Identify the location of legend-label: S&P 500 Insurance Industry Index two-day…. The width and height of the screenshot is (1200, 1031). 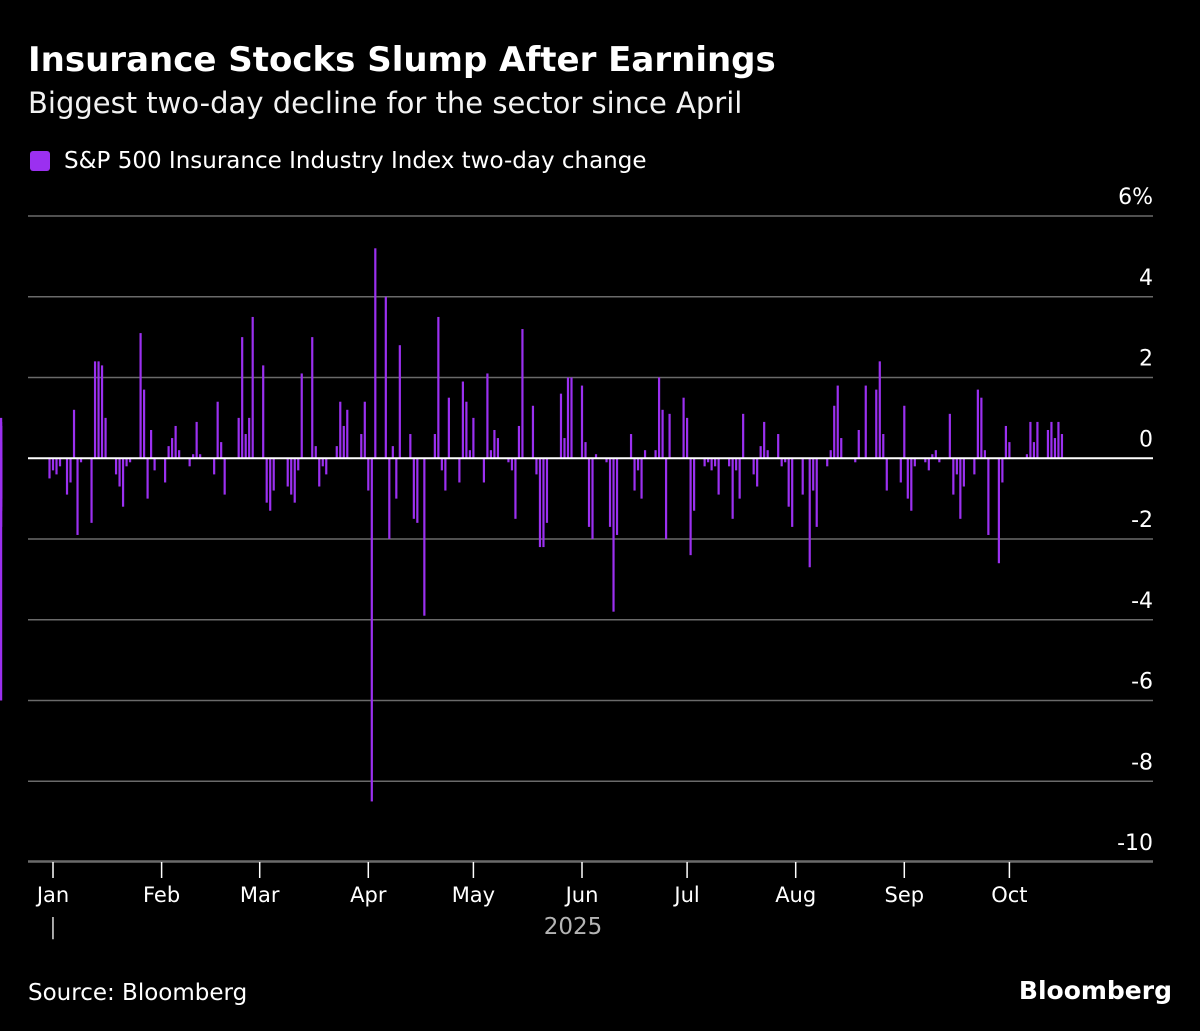
(355, 161).